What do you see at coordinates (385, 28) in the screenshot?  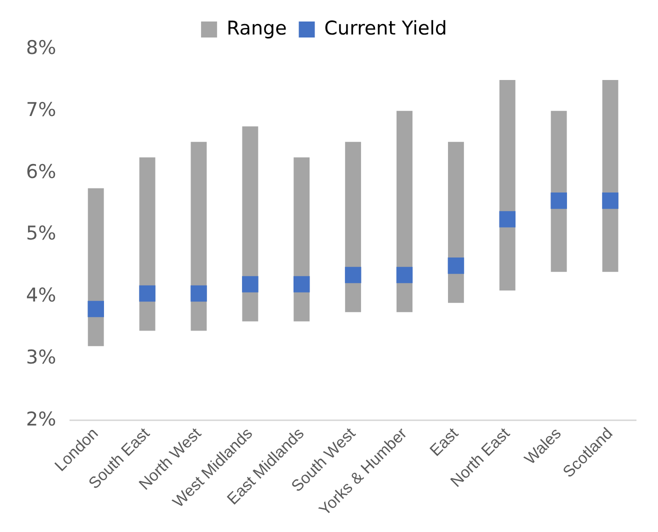 I see `legend-label: Current Yield` at bounding box center [385, 28].